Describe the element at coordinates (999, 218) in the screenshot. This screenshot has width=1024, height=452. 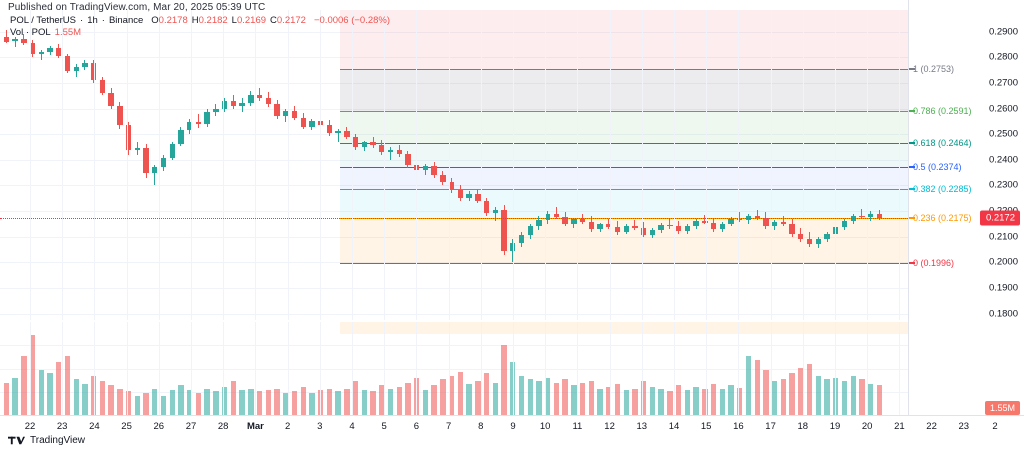
I see `current-price-badge: 0.2172` at that location.